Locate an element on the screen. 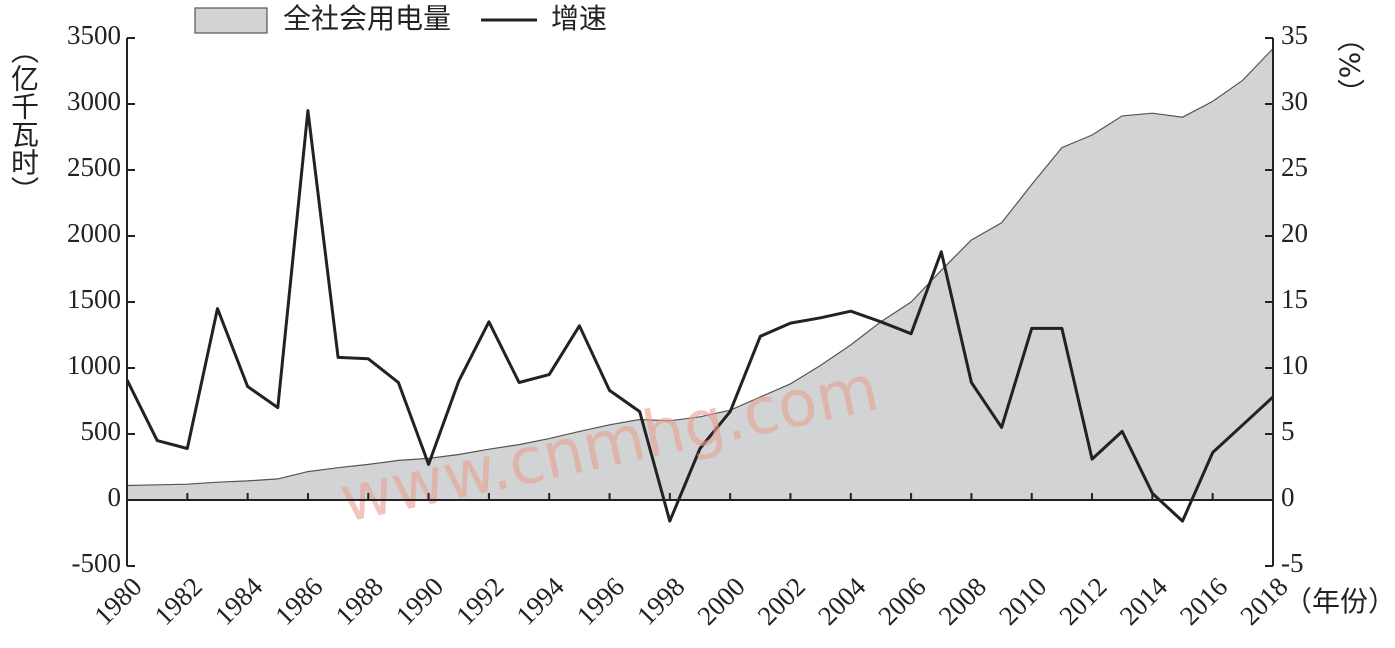  x-tick-label: 1998 is located at coordinates (660, 600).